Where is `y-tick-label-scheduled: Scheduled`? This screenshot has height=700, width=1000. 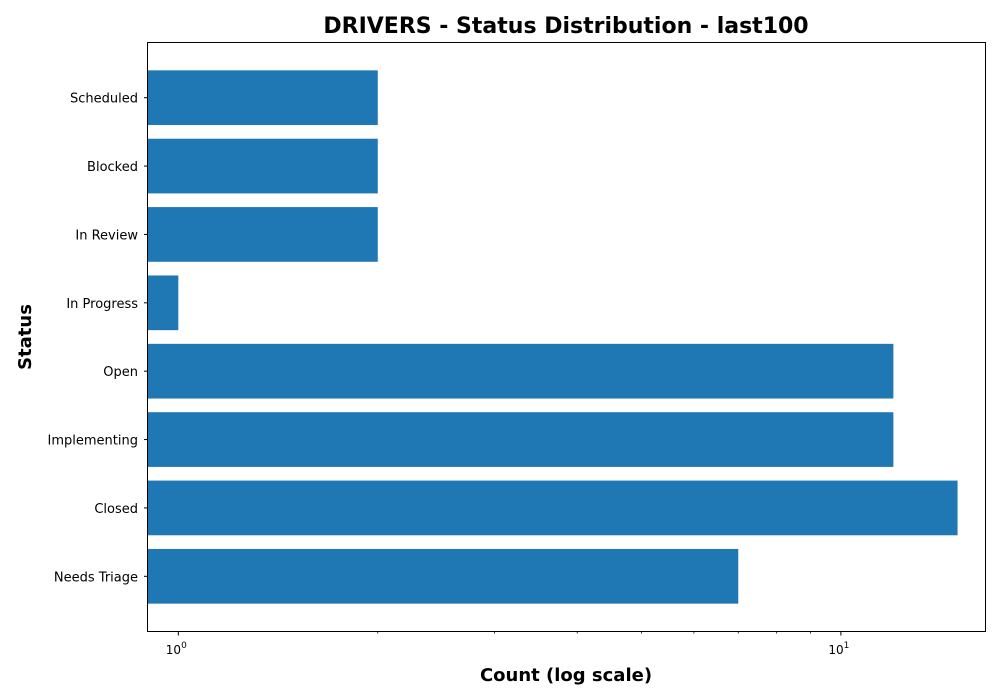
y-tick-label-scheduled: Scheduled is located at coordinates (104, 99).